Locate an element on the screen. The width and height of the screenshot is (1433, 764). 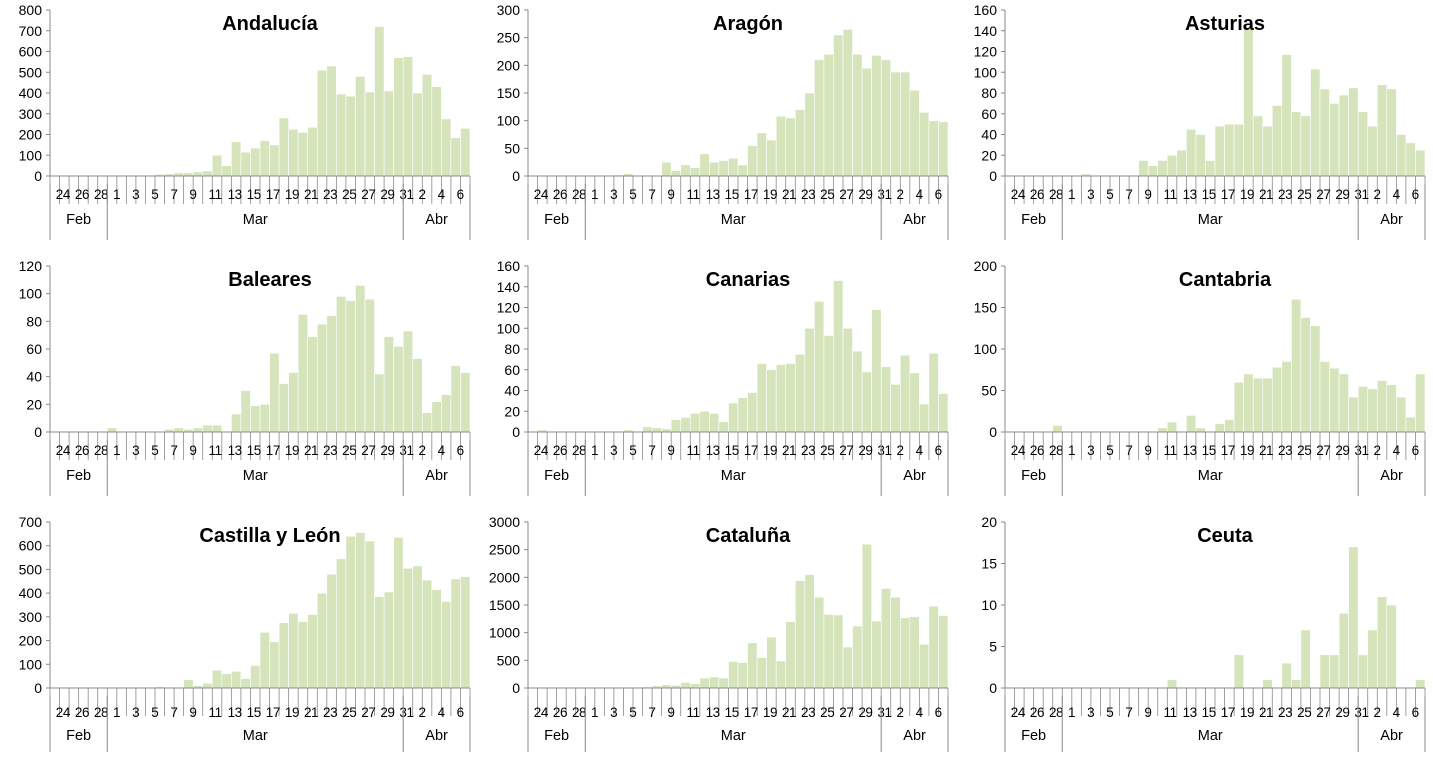
chart-title: Ceuta is located at coordinates (1225, 536).